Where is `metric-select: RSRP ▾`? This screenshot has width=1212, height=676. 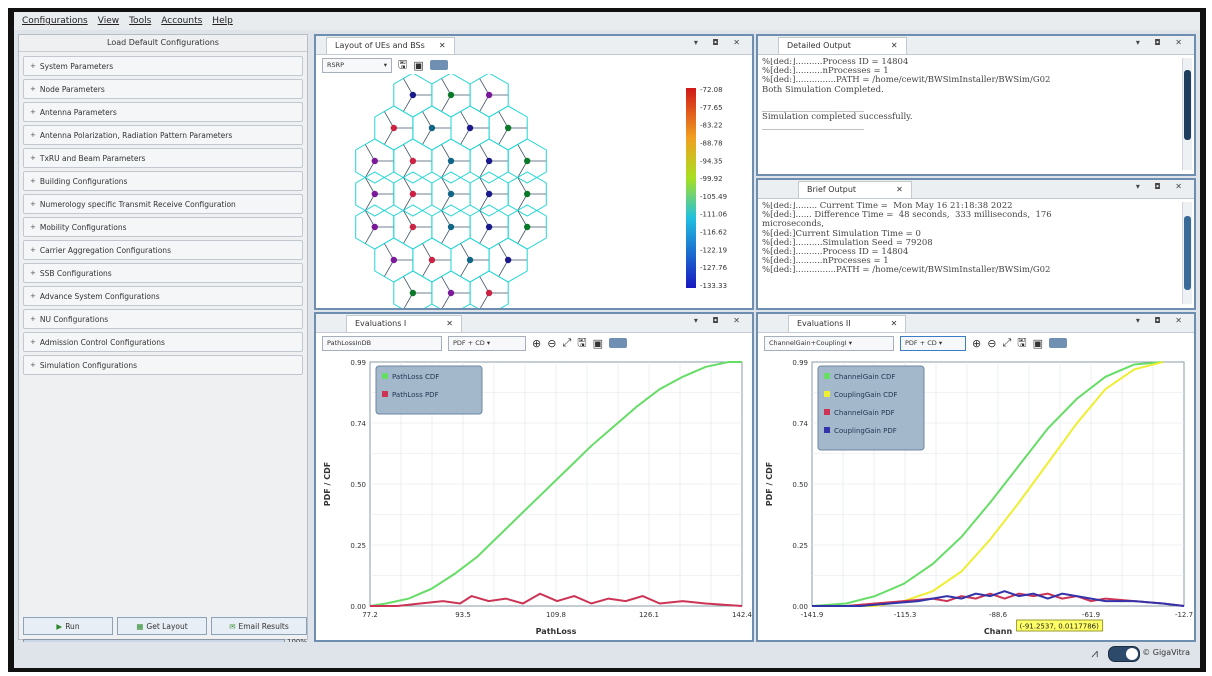
metric-select: RSRP ▾ is located at coordinates (357, 65).